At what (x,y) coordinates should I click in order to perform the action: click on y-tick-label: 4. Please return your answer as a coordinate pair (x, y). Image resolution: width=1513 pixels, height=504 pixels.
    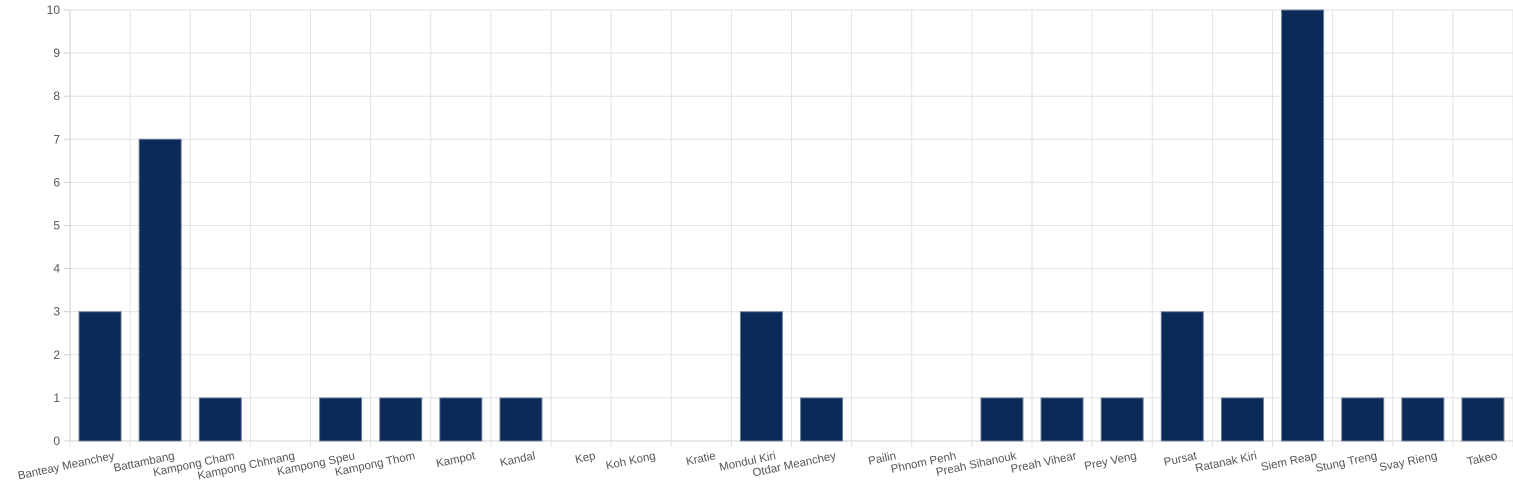
    Looking at the image, I should click on (56, 269).